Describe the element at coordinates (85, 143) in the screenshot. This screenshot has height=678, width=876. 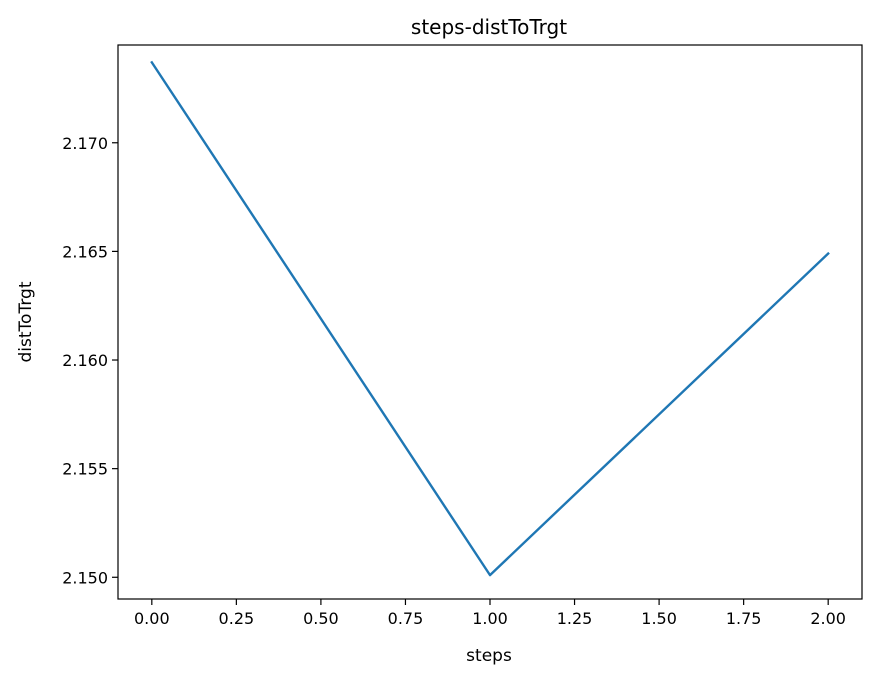
I see `y-tick-label: 2.170` at that location.